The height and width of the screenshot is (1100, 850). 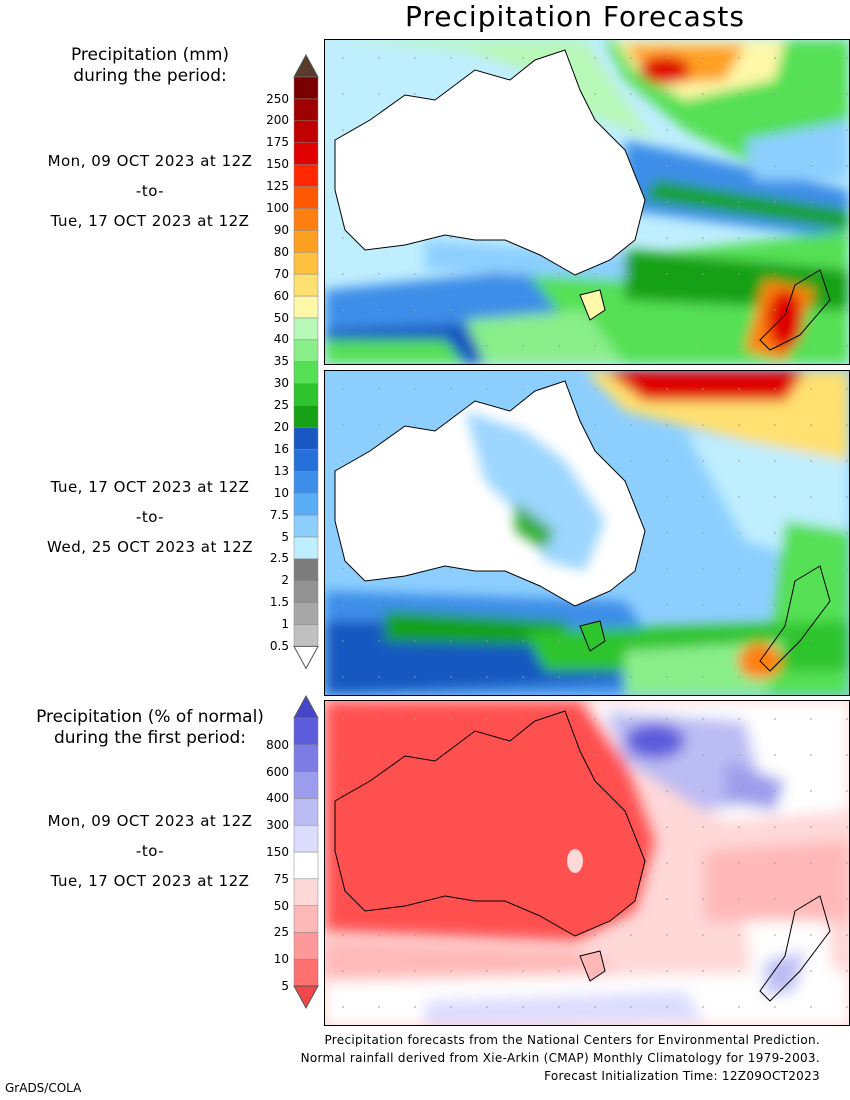 I want to click on amount-tick-label: 60, so click(x=281, y=295).